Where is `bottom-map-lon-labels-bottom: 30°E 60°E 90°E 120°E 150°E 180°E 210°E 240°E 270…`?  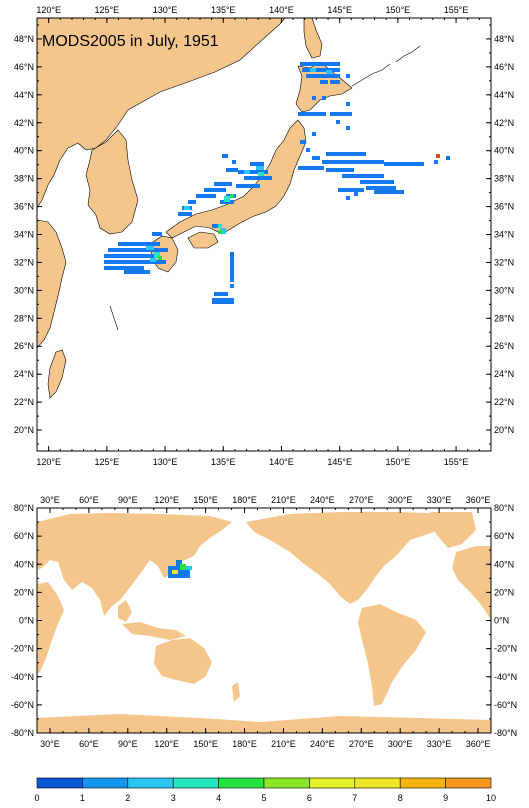
bottom-map-lon-labels-bottom: 30°E 60°E 90°E 120°E 150°E 180°E 210°E 240°E 270… is located at coordinates (265, 744).